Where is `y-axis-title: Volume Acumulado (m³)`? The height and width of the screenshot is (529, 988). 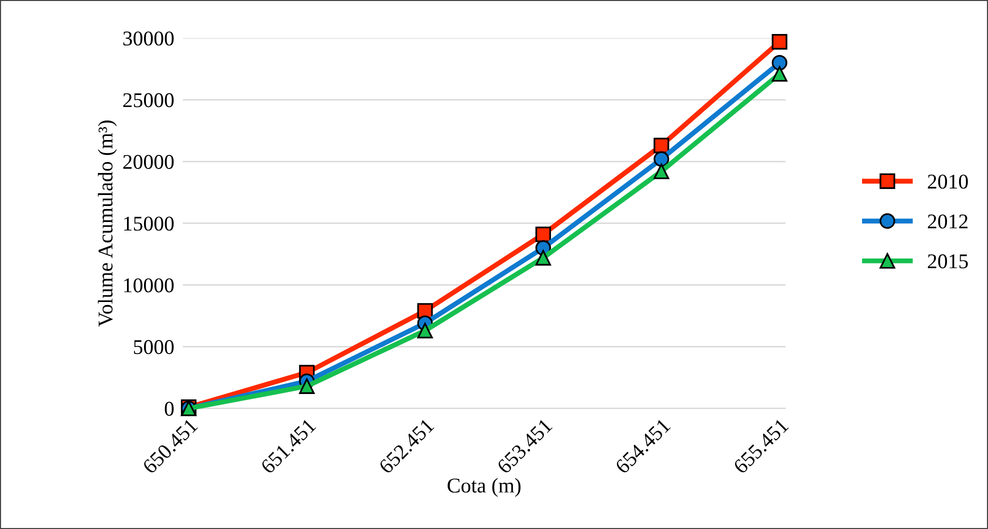
y-axis-title: Volume Acumulado (m³) is located at coordinates (107, 223).